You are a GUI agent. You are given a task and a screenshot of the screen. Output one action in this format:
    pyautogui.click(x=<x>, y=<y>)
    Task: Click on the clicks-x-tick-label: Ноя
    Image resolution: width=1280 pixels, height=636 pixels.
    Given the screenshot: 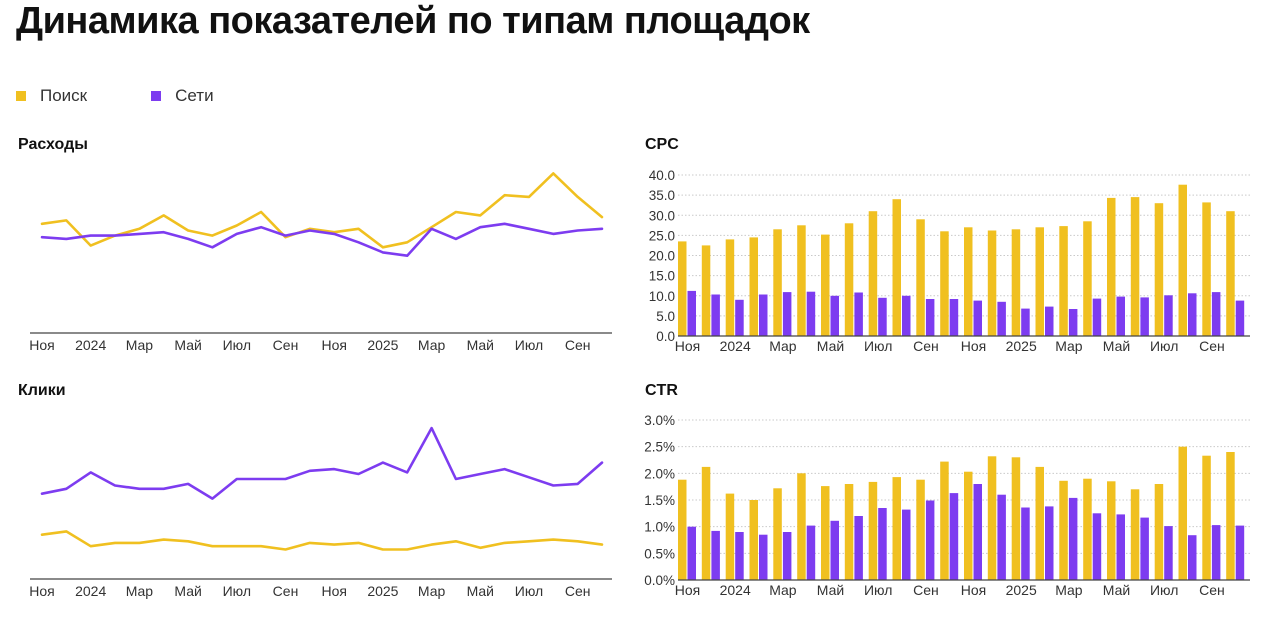 What is the action you would take?
    pyautogui.click(x=41, y=591)
    